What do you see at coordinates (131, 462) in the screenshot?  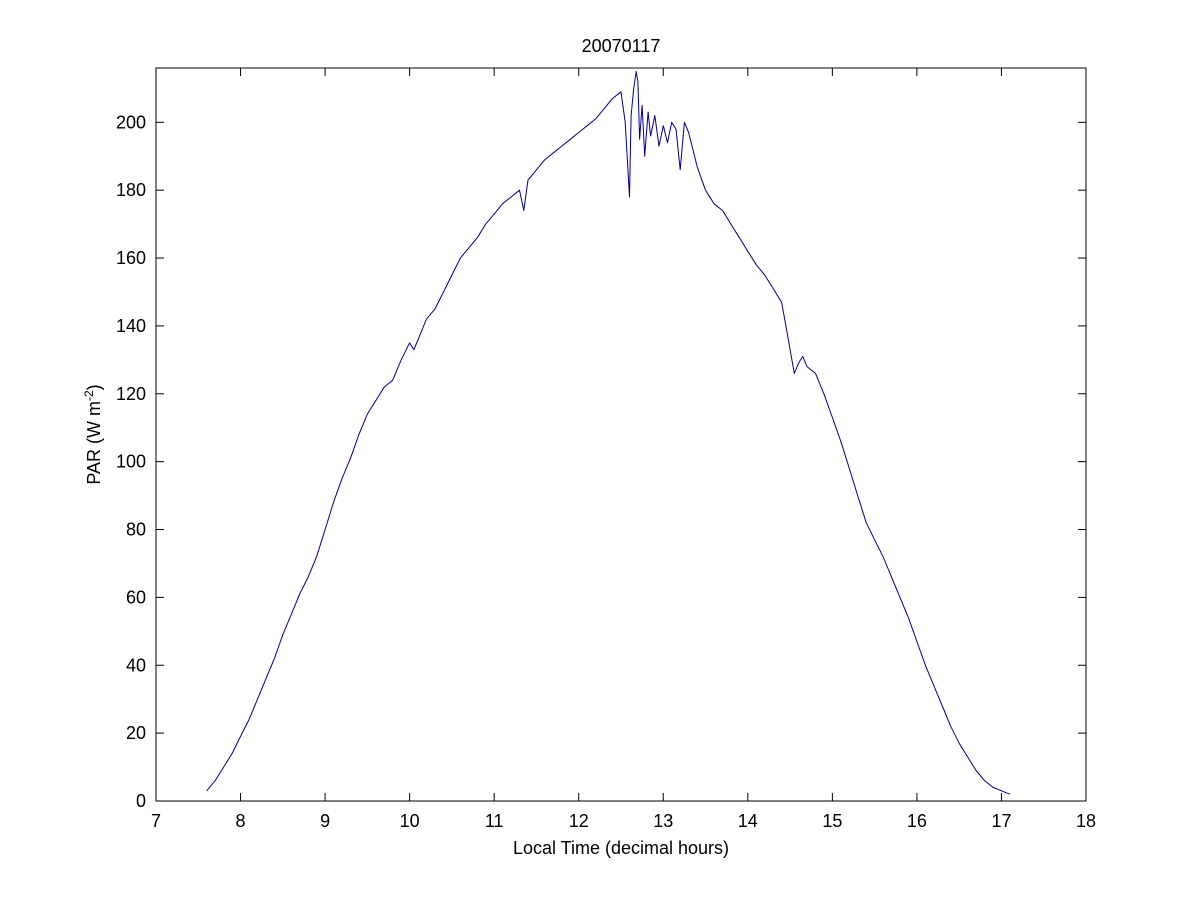 I see `y-tick-label: 100` at bounding box center [131, 462].